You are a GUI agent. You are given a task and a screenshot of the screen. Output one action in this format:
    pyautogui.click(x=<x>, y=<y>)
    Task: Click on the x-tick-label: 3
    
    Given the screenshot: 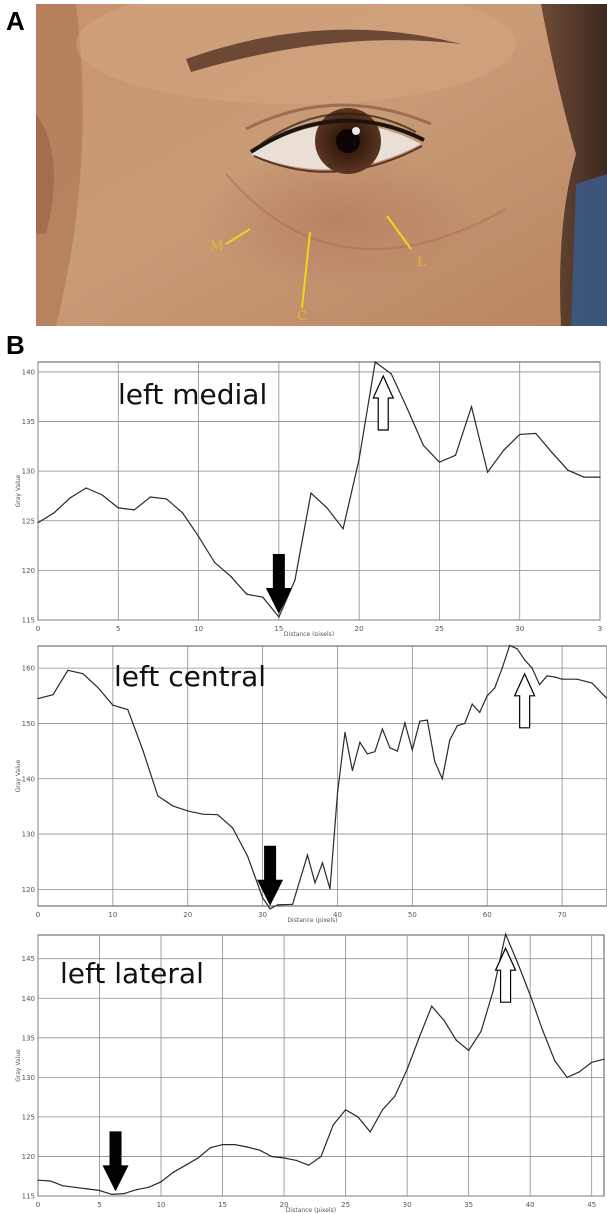 What is the action you would take?
    pyautogui.click(x=600, y=629)
    